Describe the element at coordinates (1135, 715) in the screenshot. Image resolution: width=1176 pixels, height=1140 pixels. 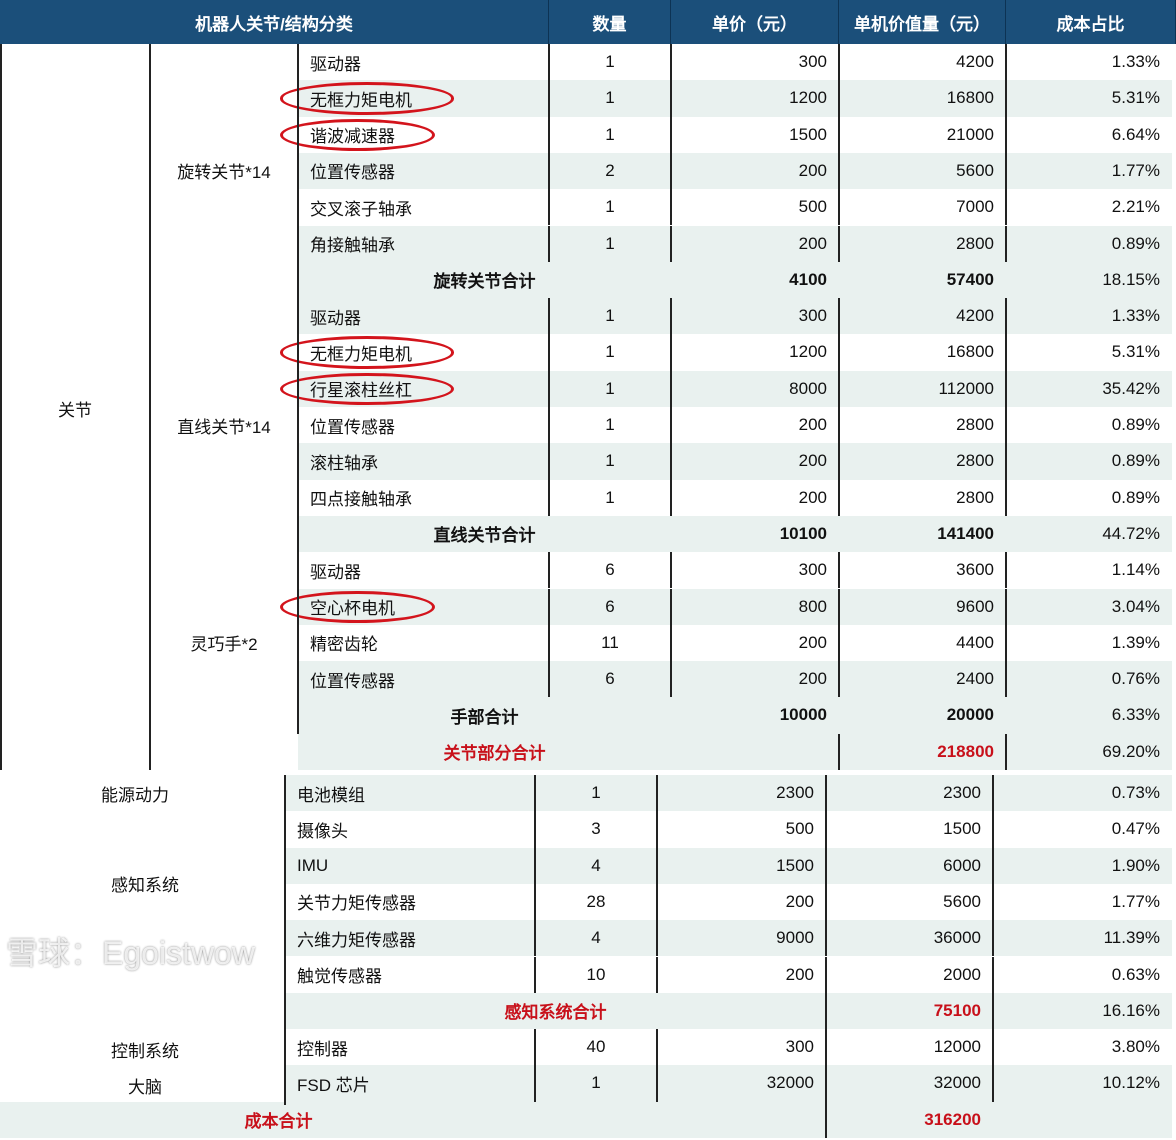
I see `subtotal-pct: 6.33%` at that location.